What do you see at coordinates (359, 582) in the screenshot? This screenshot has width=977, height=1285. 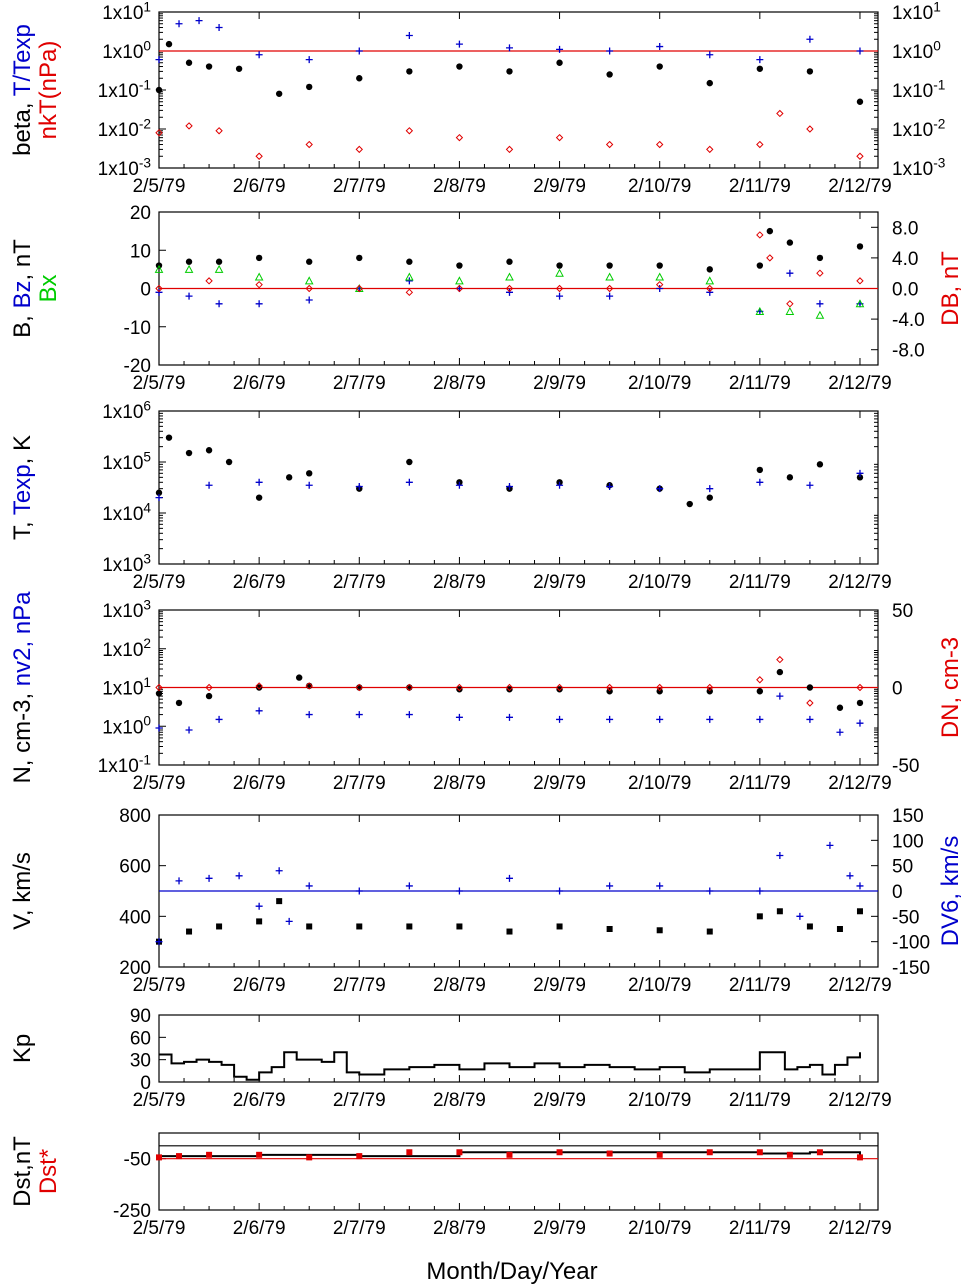 I see `x-tick-label: 2/7/79` at bounding box center [359, 582].